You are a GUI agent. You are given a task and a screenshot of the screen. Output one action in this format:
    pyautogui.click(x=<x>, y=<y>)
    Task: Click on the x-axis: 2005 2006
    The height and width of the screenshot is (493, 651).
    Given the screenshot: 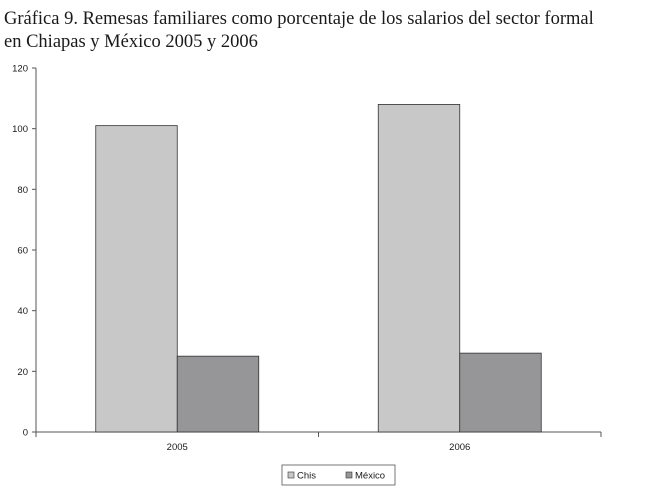 What is the action you would take?
    pyautogui.click(x=318, y=442)
    